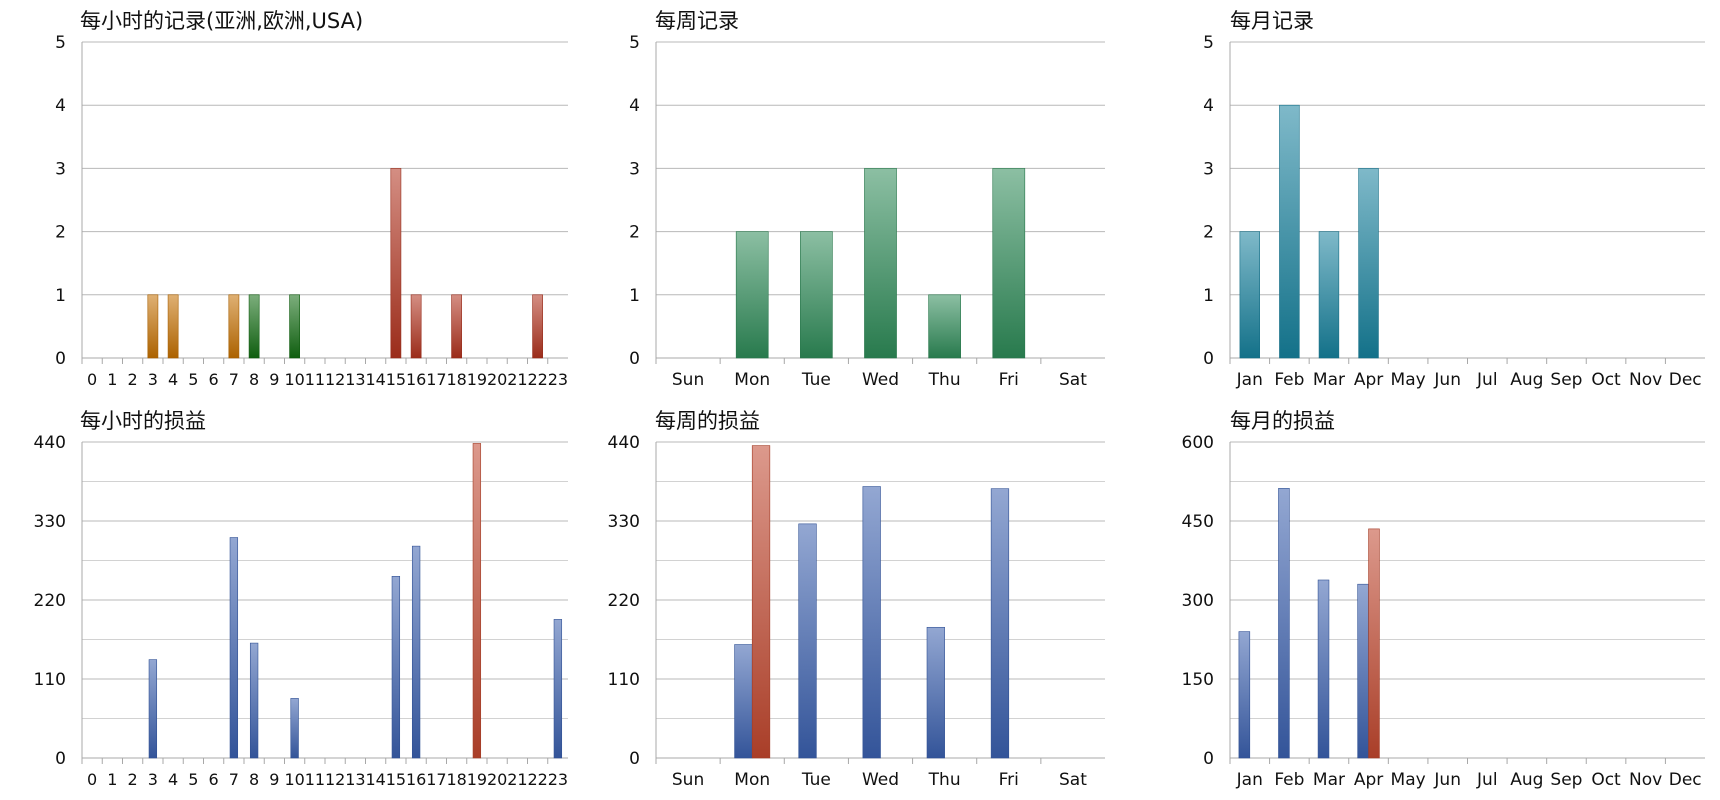 Image resolution: width=1720 pixels, height=800 pixels. What do you see at coordinates (1198, 601) in the screenshot?
I see `y-tick-label: 300` at bounding box center [1198, 601].